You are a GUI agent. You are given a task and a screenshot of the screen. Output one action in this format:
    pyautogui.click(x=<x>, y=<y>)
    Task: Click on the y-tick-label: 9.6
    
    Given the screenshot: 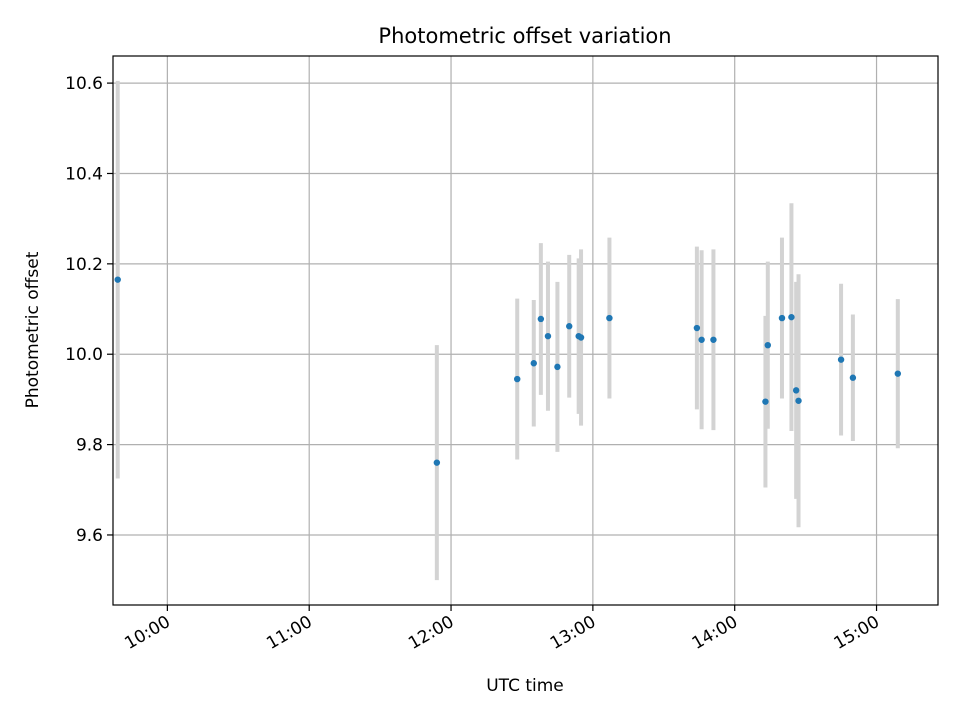 What is the action you would take?
    pyautogui.click(x=89, y=536)
    